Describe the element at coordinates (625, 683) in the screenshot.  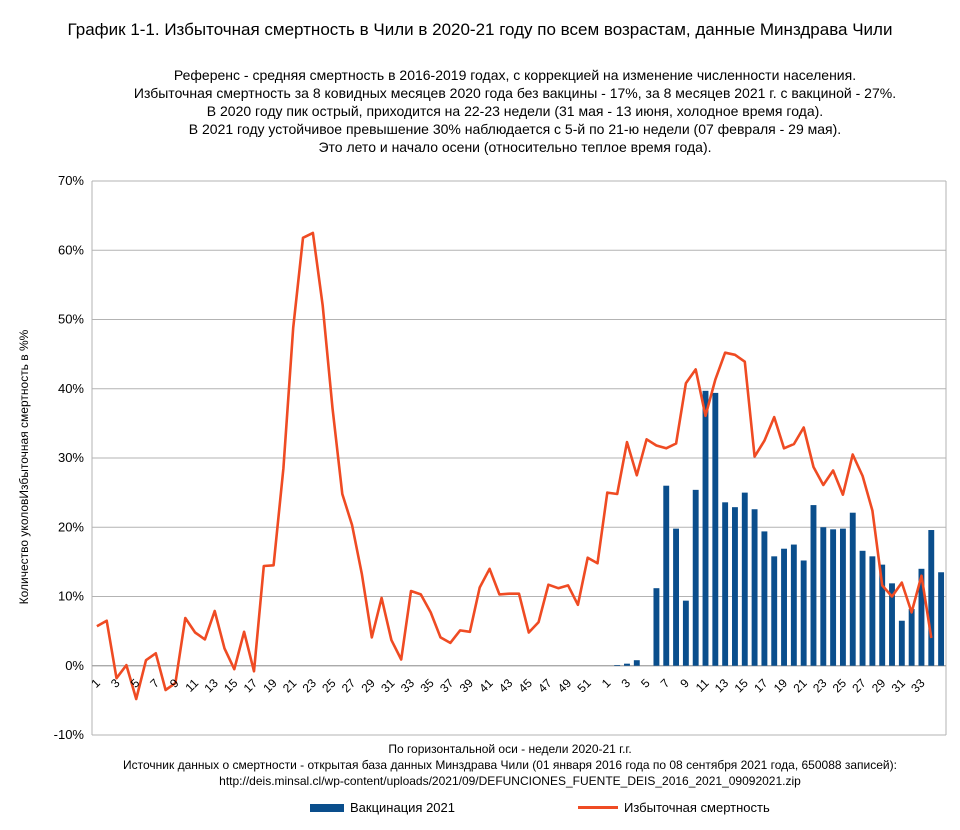
I see `x-tick-label: 3` at that location.